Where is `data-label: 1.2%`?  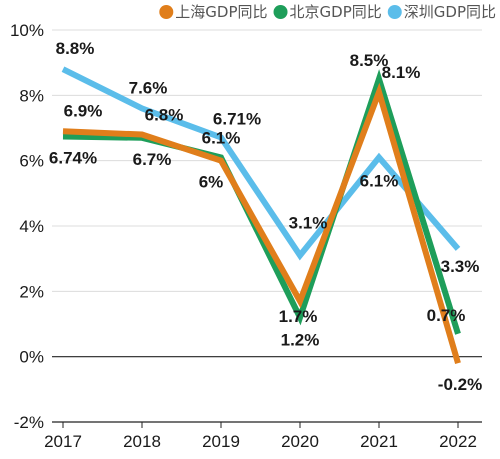 data-label: 1.2% is located at coordinates (300, 339).